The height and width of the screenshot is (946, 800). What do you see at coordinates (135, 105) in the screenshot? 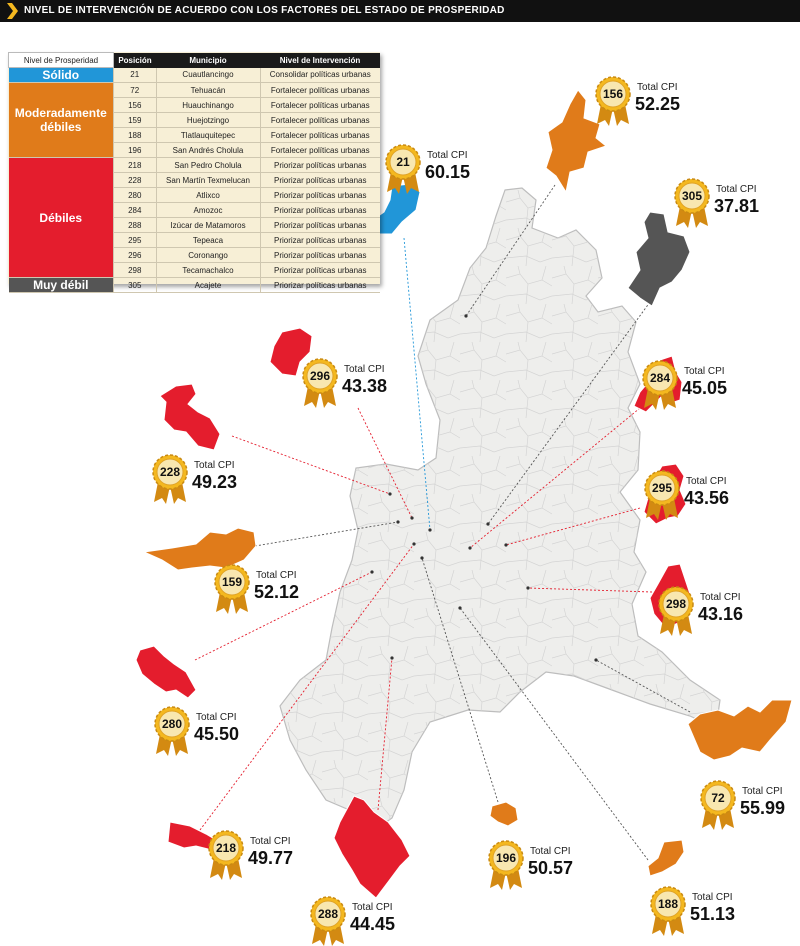
I see `position-cell: 156` at bounding box center [135, 105].